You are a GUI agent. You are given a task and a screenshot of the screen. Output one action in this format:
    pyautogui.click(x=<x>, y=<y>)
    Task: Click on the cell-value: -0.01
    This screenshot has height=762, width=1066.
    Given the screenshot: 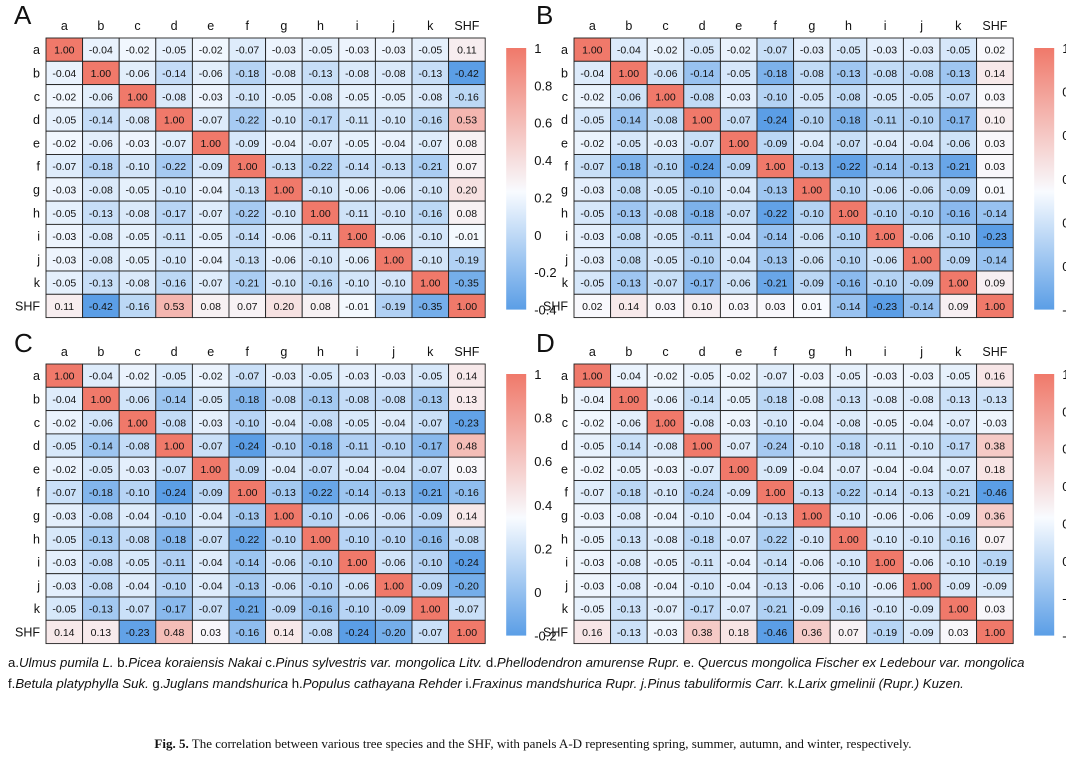 What is the action you would take?
    pyautogui.click(x=357, y=307)
    